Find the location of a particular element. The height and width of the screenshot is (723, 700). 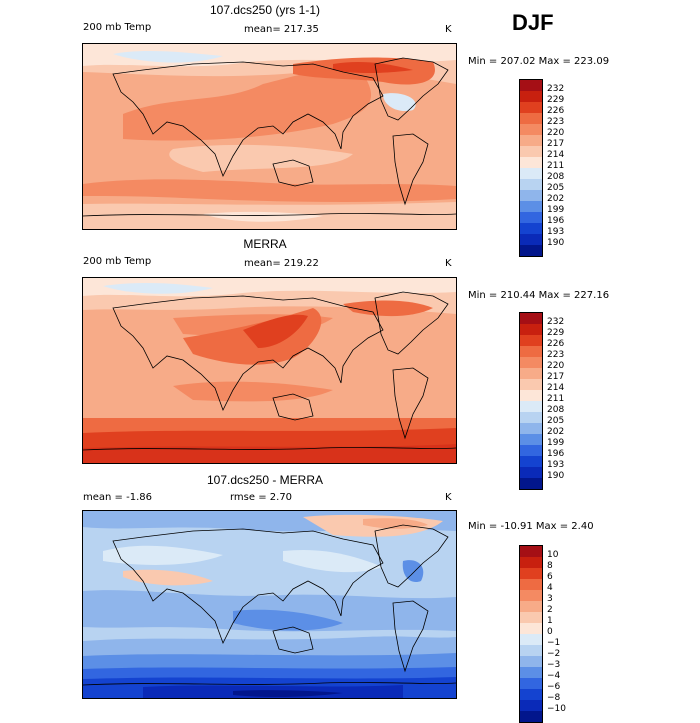

panel-1-range: Min = 207.02 Max = 223.09 is located at coordinates (539, 61).